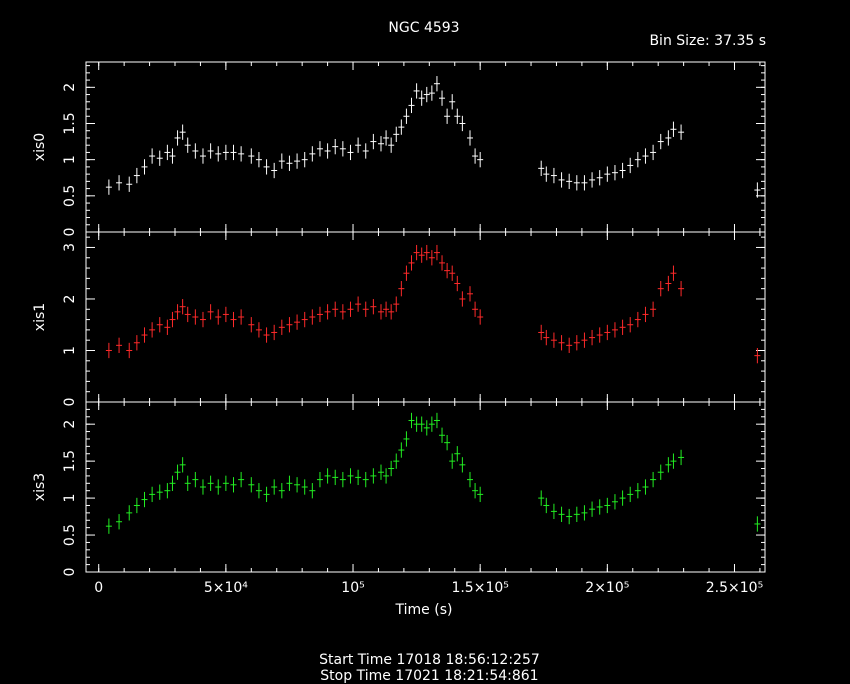  What do you see at coordinates (70, 535) in the screenshot?
I see `y-tick-label-xis3: 0.5` at bounding box center [70, 535].